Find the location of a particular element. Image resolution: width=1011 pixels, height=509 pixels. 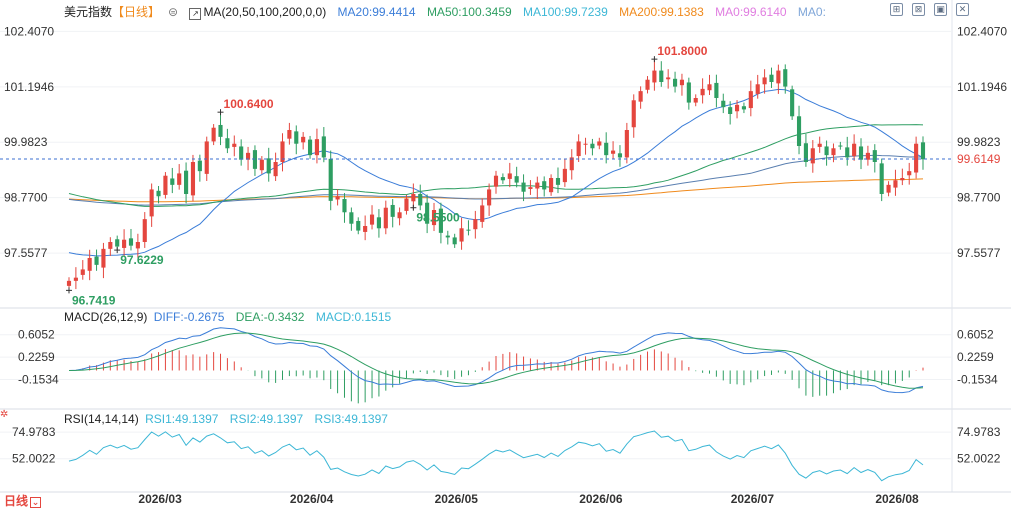

ma0-value-b: MA0: is located at coordinates (811, 12).